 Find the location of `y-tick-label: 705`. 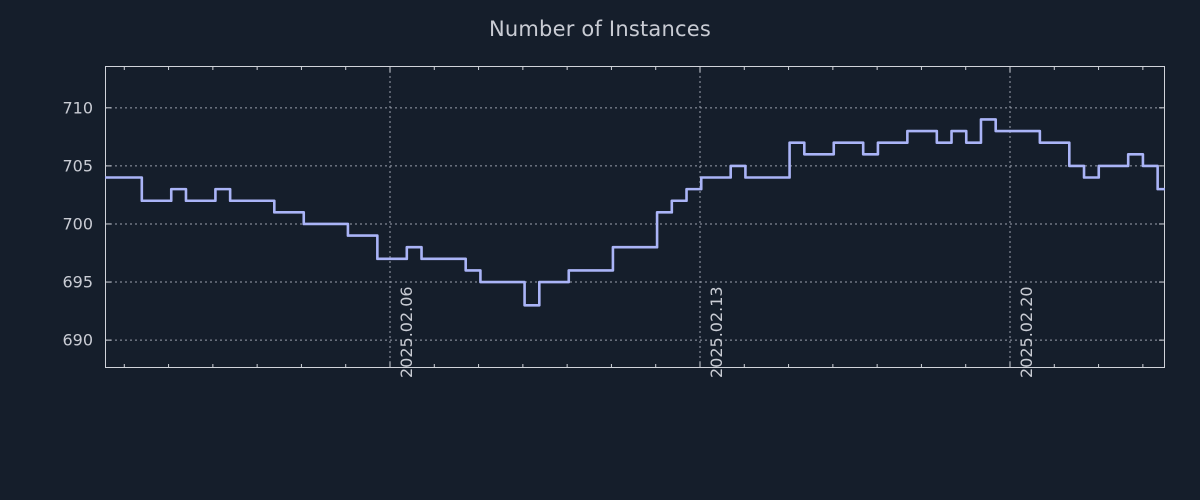

y-tick-label: 705 is located at coordinates (77, 166).